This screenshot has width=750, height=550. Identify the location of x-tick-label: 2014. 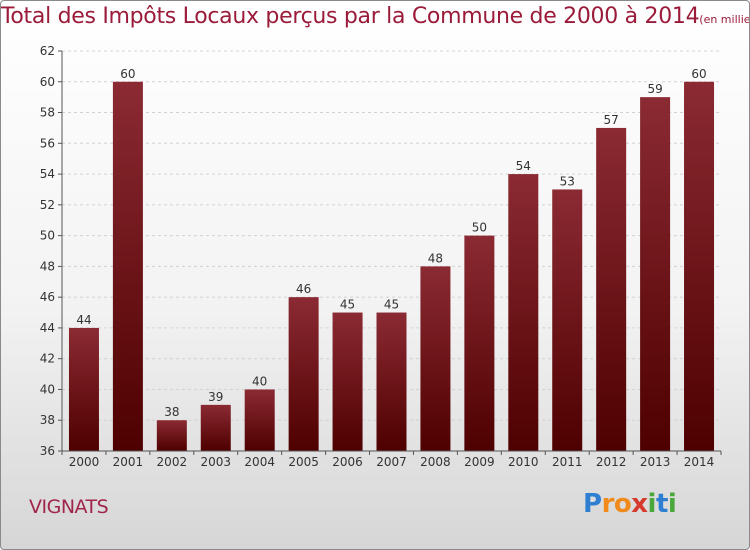
(699, 462).